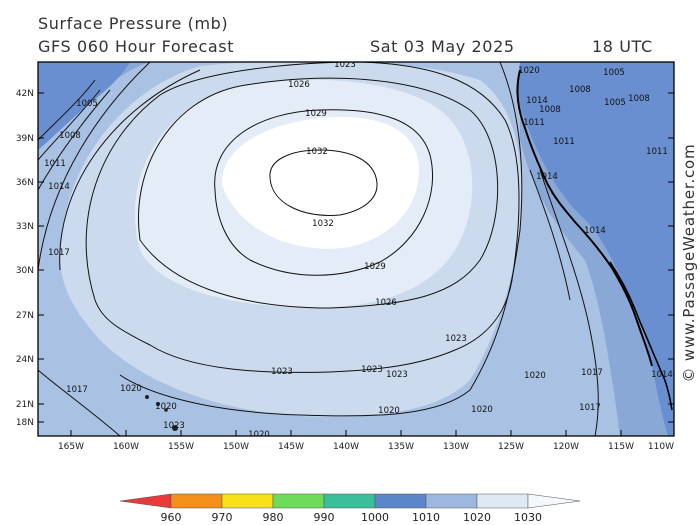 The width and height of the screenshot is (700, 525). What do you see at coordinates (566, 447) in the screenshot?
I see `lon-label: 120W` at bounding box center [566, 447].